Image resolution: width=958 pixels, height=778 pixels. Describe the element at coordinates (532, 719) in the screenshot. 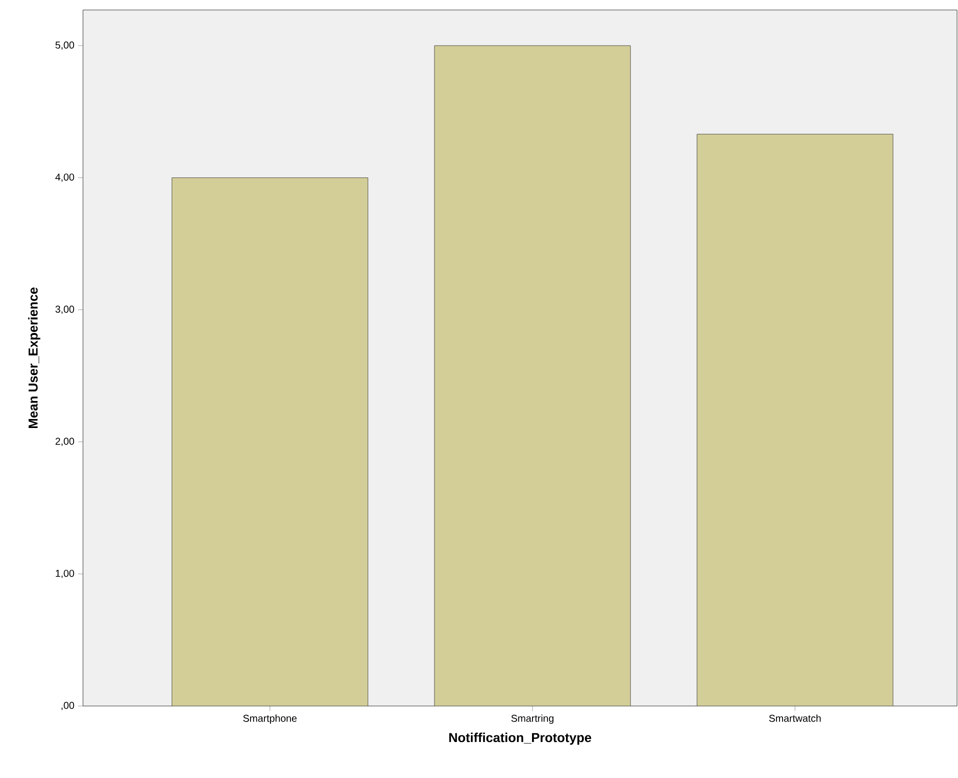

I see `x-tick-label: Smartring` at that location.